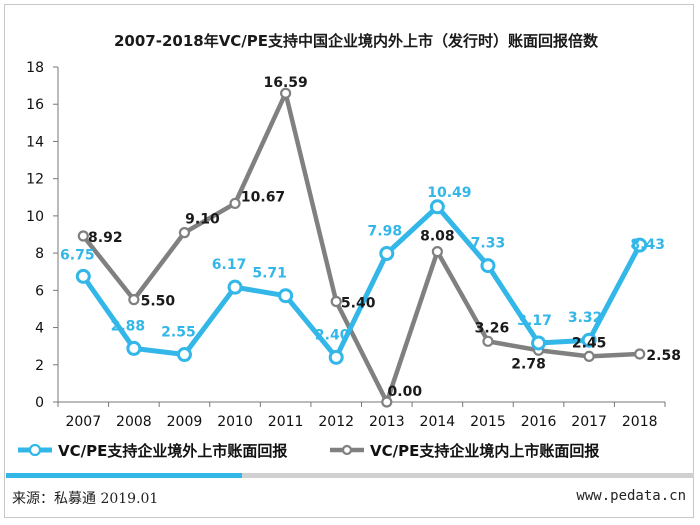  Describe the element at coordinates (77, 255) in the screenshot. I see `data-label-overseas: 6.75` at that location.